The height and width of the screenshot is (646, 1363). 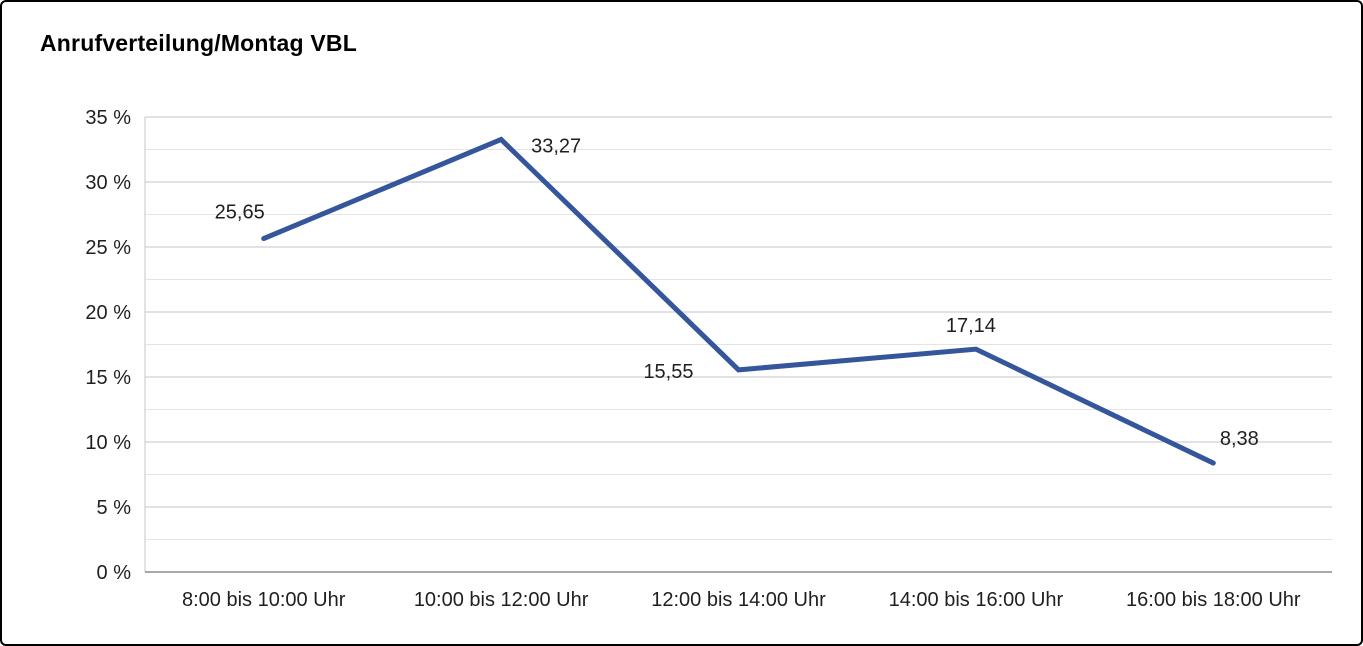 I want to click on x-axis-category-label: 14:00 bis 16:00 Uhr, so click(x=976, y=600).